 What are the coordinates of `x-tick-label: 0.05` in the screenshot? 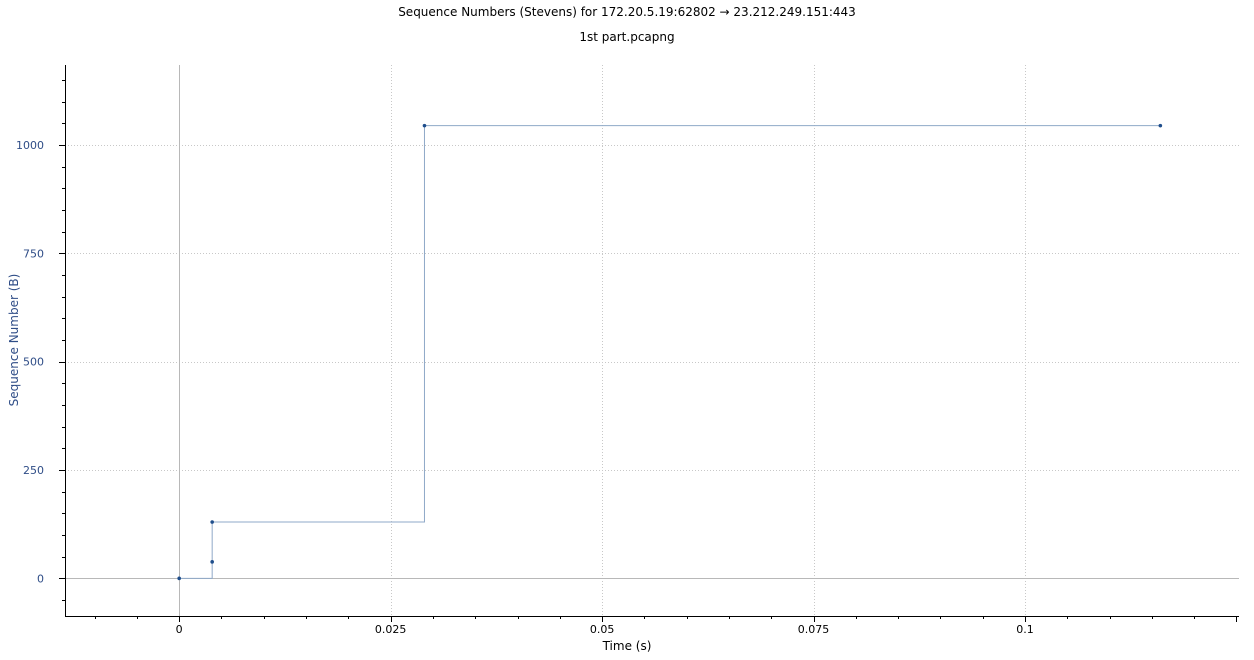 It's located at (602, 629).